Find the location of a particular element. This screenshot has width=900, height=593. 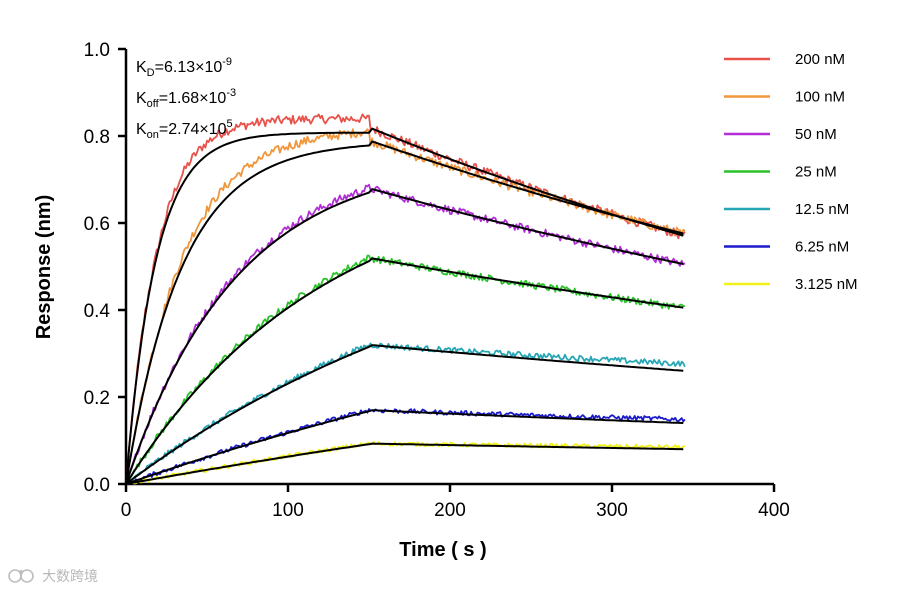

legend-label: 200 nM is located at coordinates (820, 59).